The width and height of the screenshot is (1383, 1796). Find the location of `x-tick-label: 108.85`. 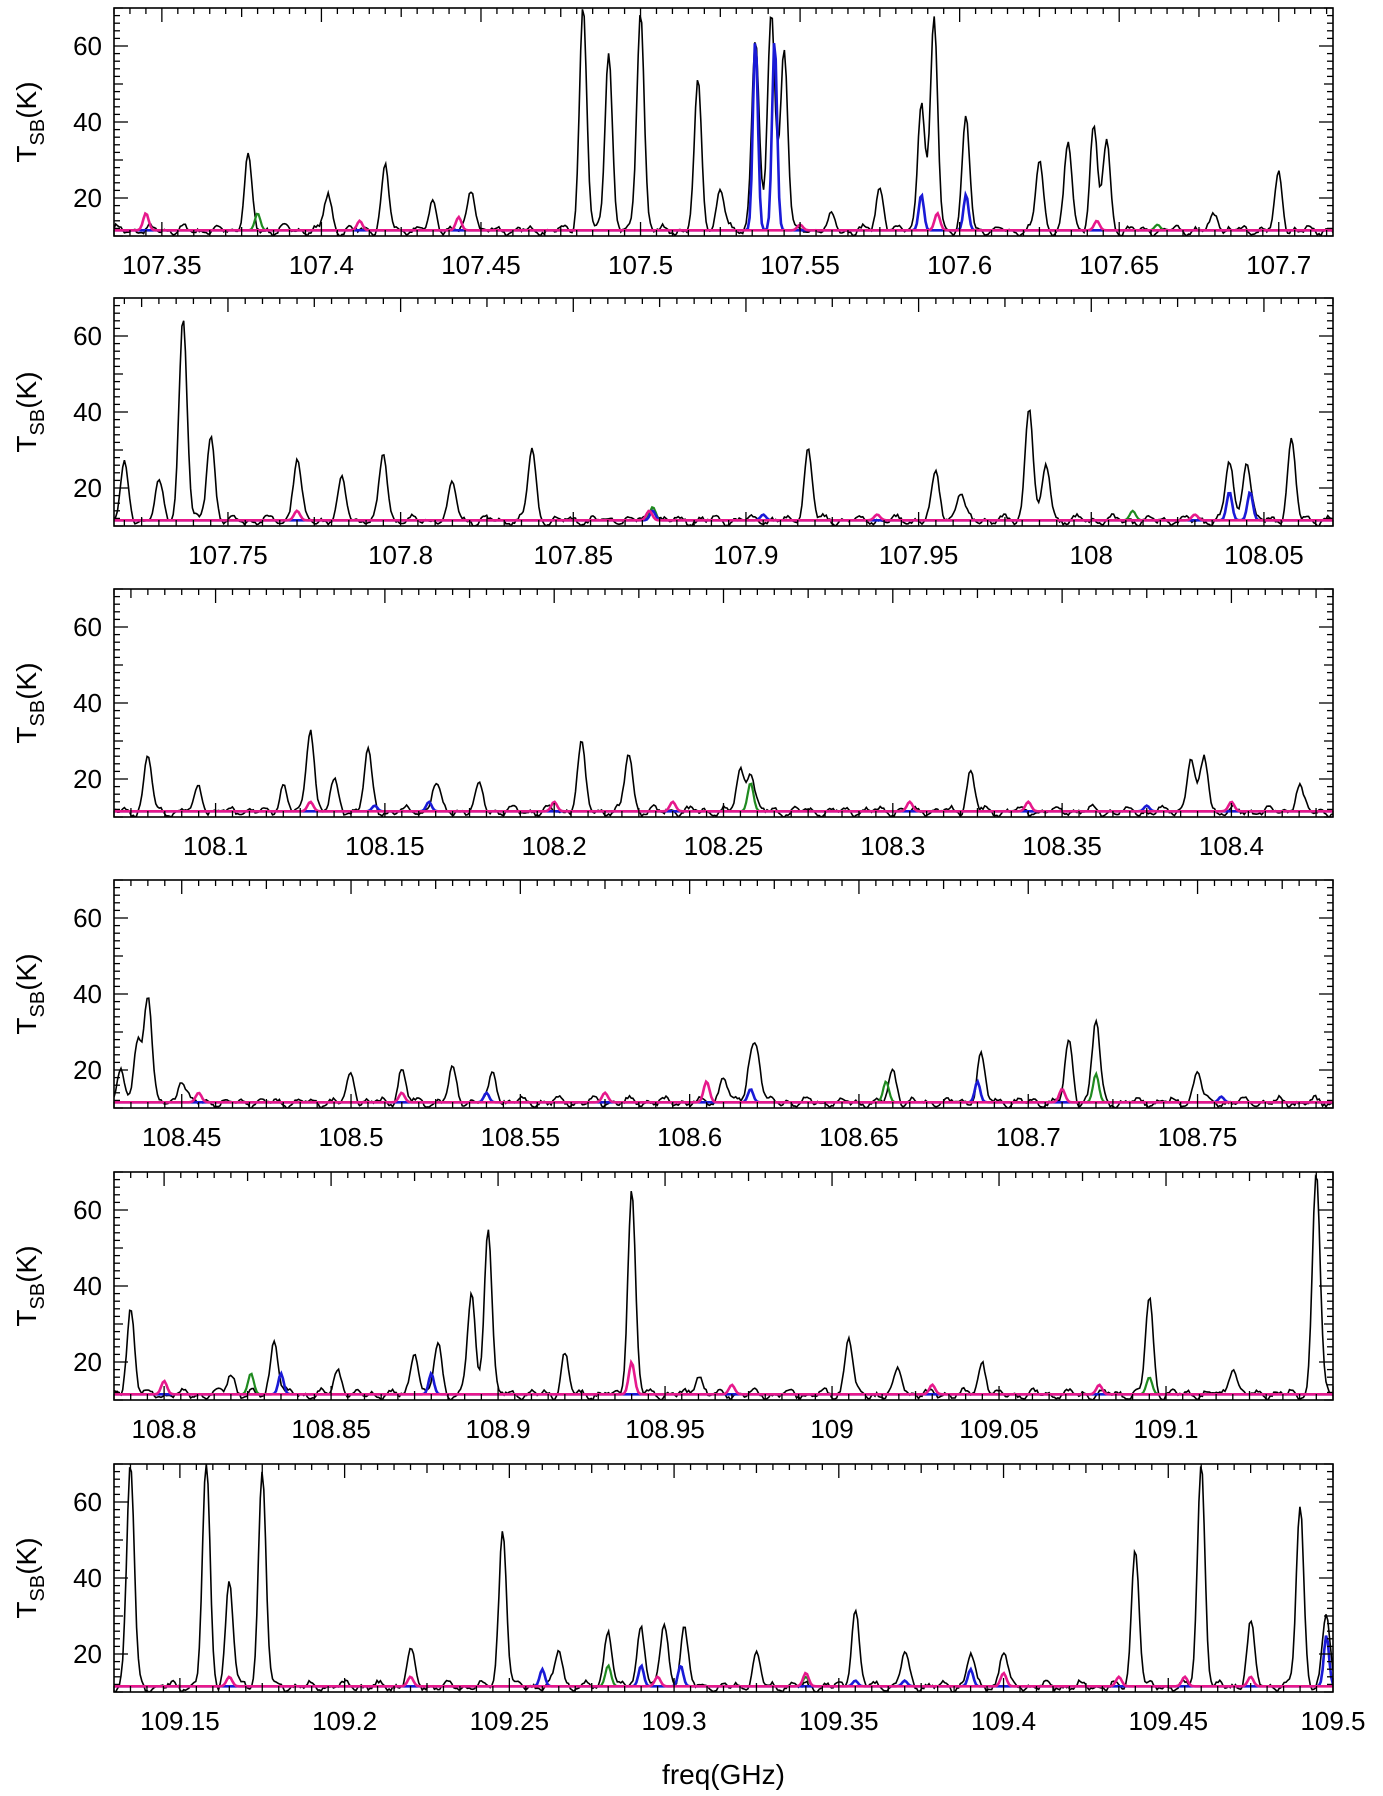

x-tick-label: 108.85 is located at coordinates (331, 1429).